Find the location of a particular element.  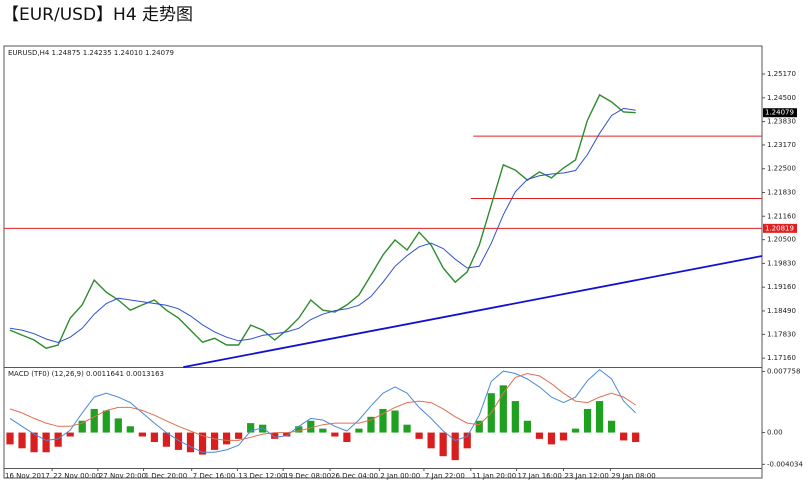

x-tick-label: 11 Jan 20:00 is located at coordinates (494, 476).